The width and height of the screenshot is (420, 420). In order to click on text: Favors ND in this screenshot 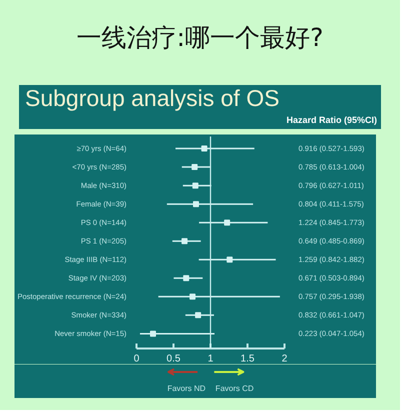, I will do `click(186, 388)`.